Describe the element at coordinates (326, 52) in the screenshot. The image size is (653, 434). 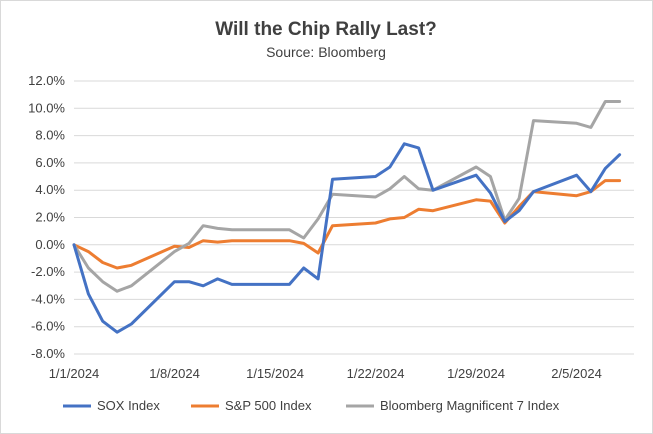
I see `chart-subtitle: Source: Bloomberg` at that location.